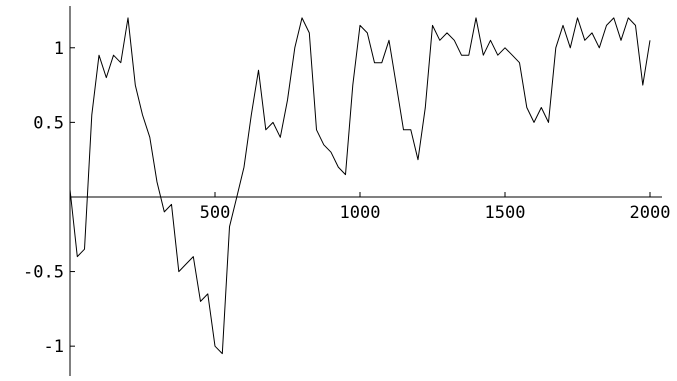 This screenshot has height=381, width=677. Describe the element at coordinates (59, 49) in the screenshot. I see `y-tick-label: 1` at that location.